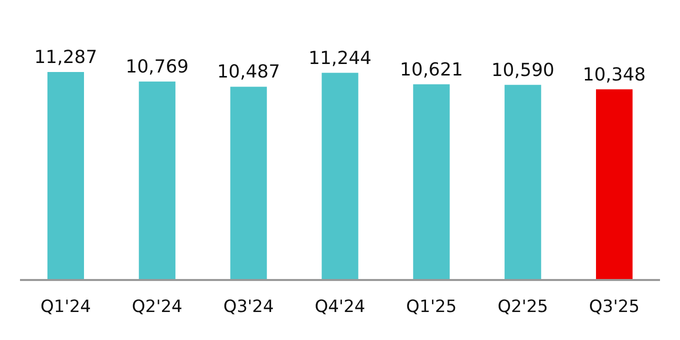  I want to click on data-label: 11,287, so click(66, 57).